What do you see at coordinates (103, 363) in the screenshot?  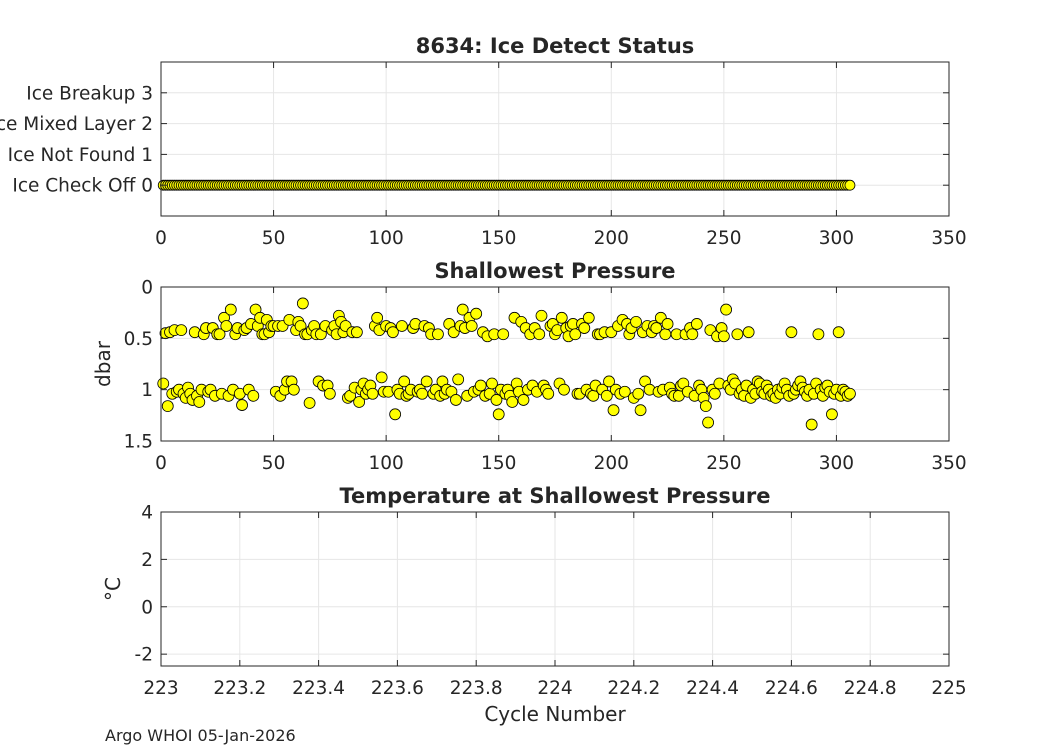 I see `y-axis-label: dbar` at bounding box center [103, 363].